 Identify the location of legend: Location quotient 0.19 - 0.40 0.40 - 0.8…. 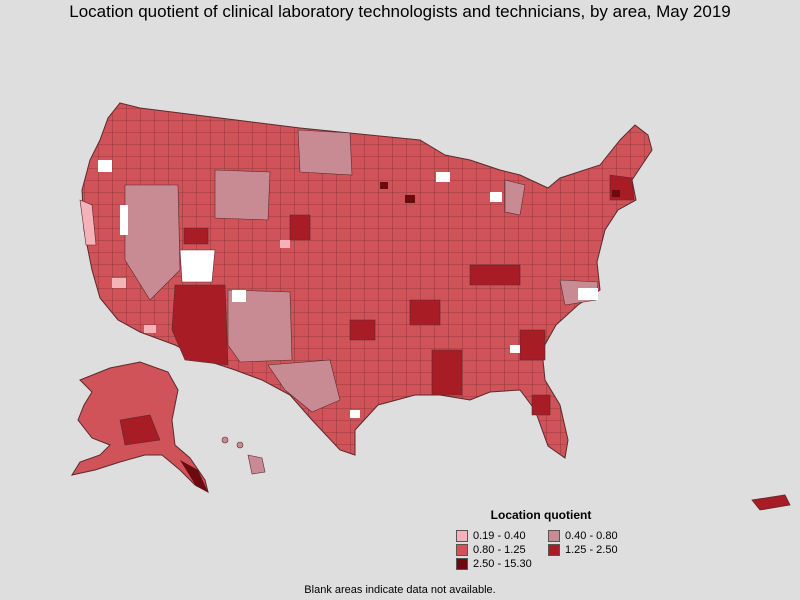
(561, 539).